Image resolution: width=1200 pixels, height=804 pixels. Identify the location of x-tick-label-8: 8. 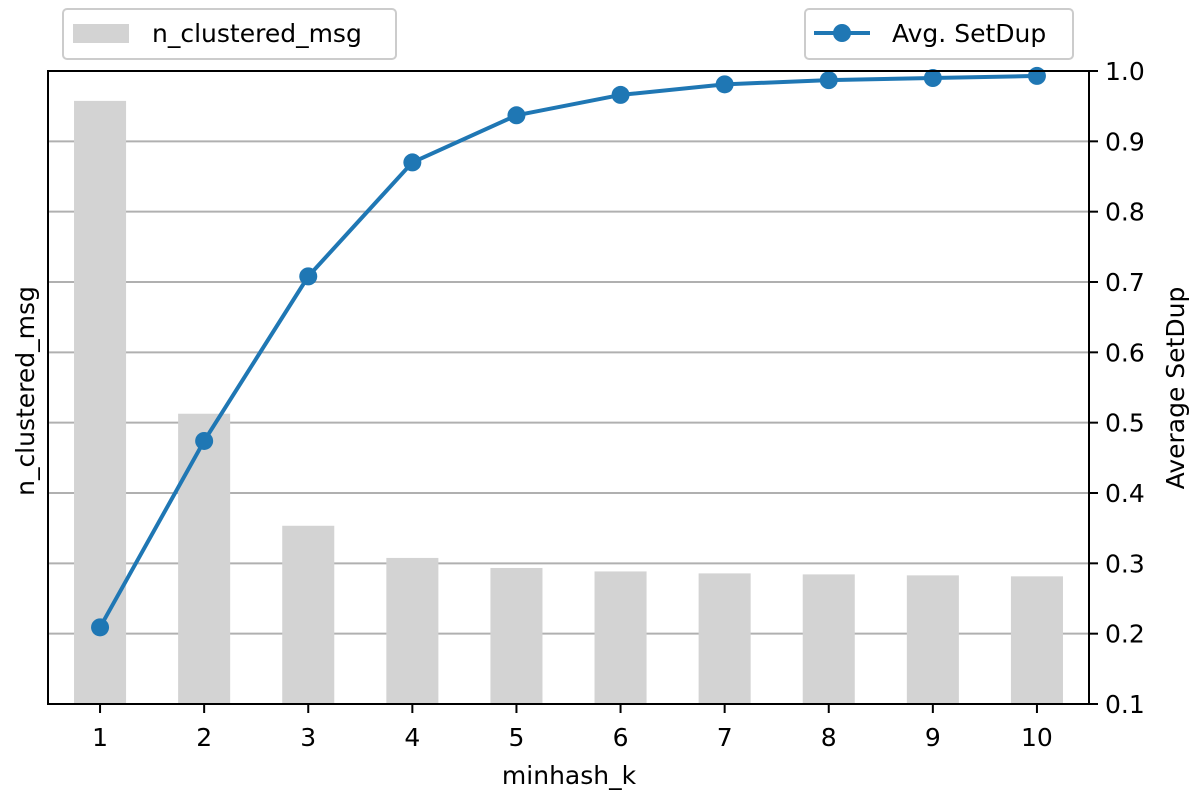
(829, 737).